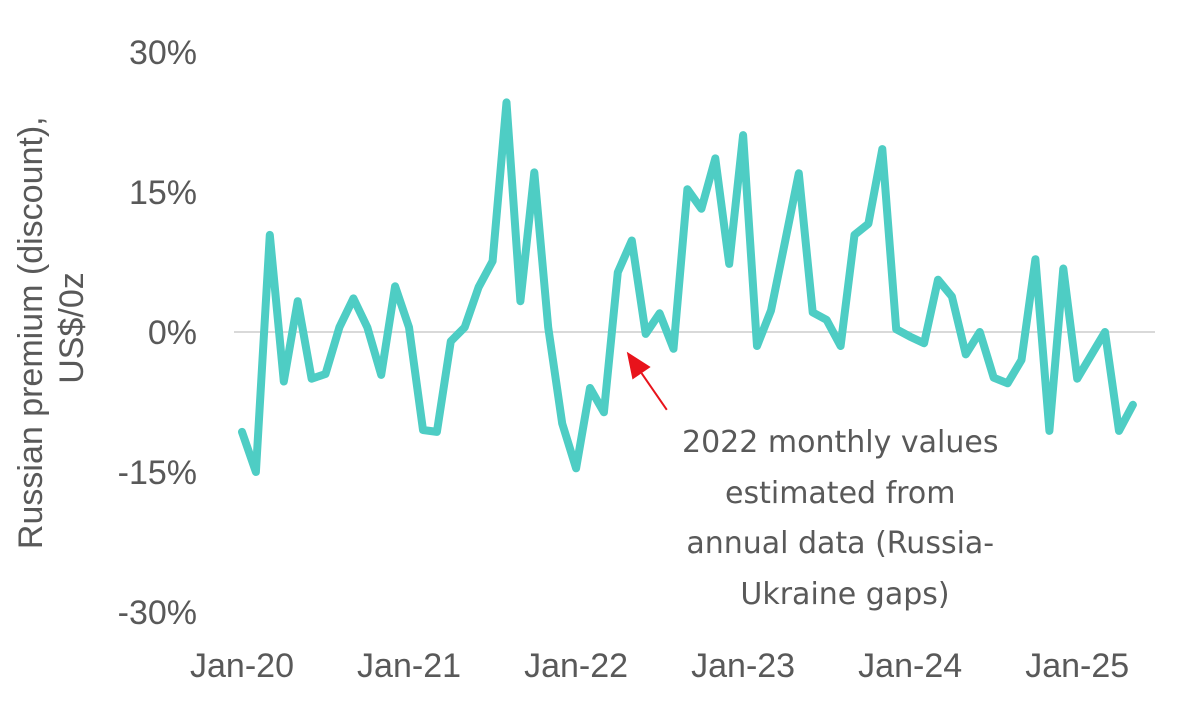 The width and height of the screenshot is (1183, 720). Describe the element at coordinates (910, 666) in the screenshot. I see `x-tick-label: Jan-24` at that location.